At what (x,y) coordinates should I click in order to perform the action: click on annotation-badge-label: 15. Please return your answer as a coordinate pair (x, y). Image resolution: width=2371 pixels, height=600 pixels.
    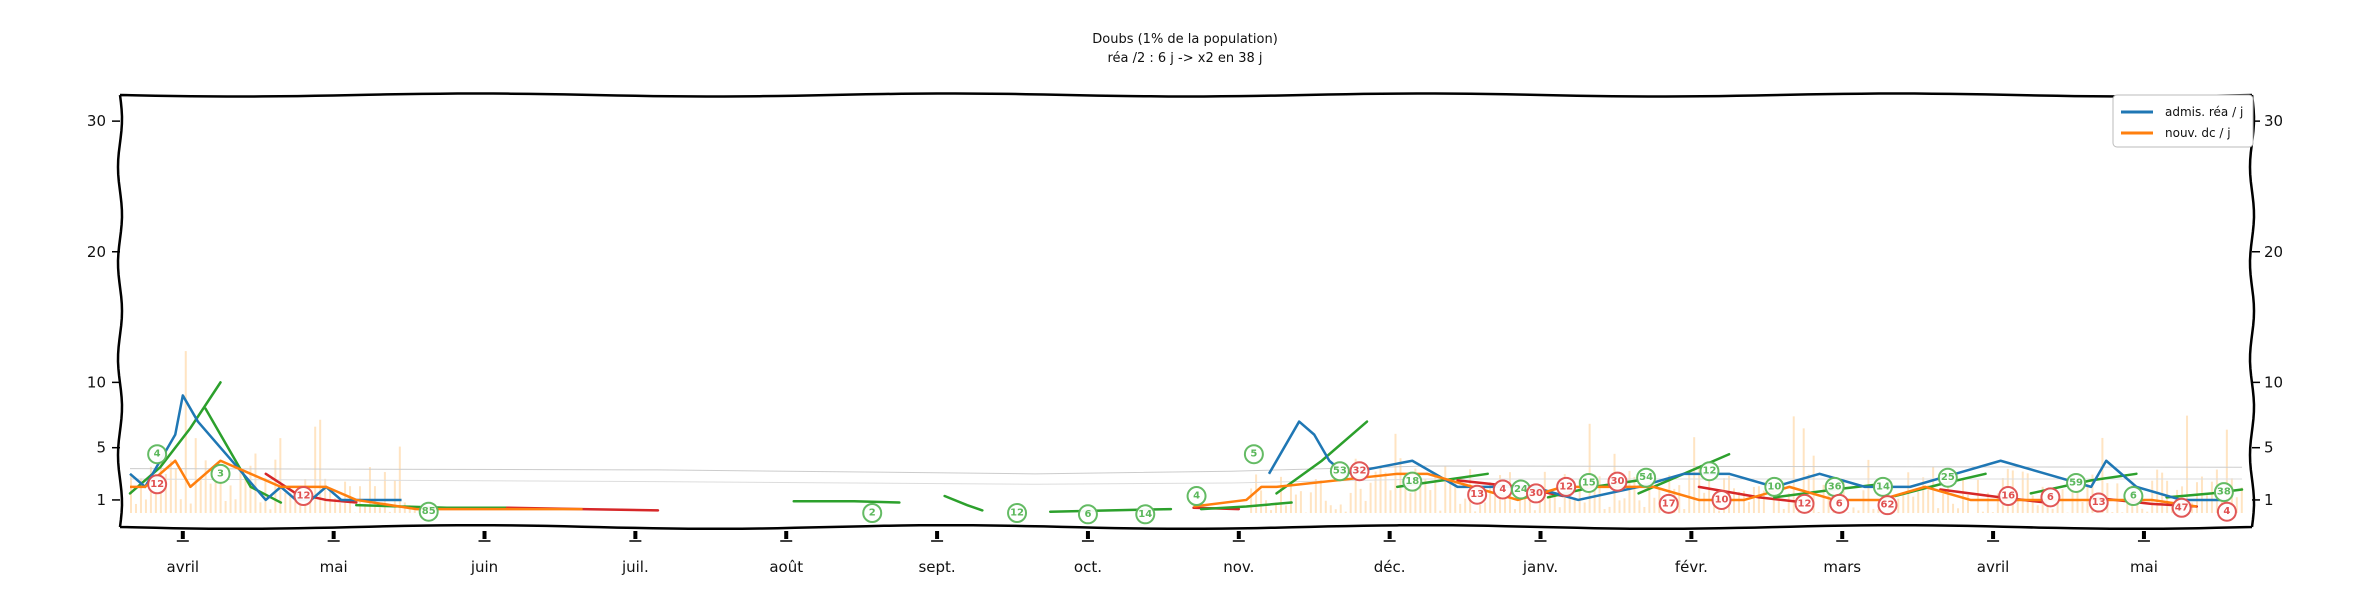
    Looking at the image, I should click on (1589, 482).